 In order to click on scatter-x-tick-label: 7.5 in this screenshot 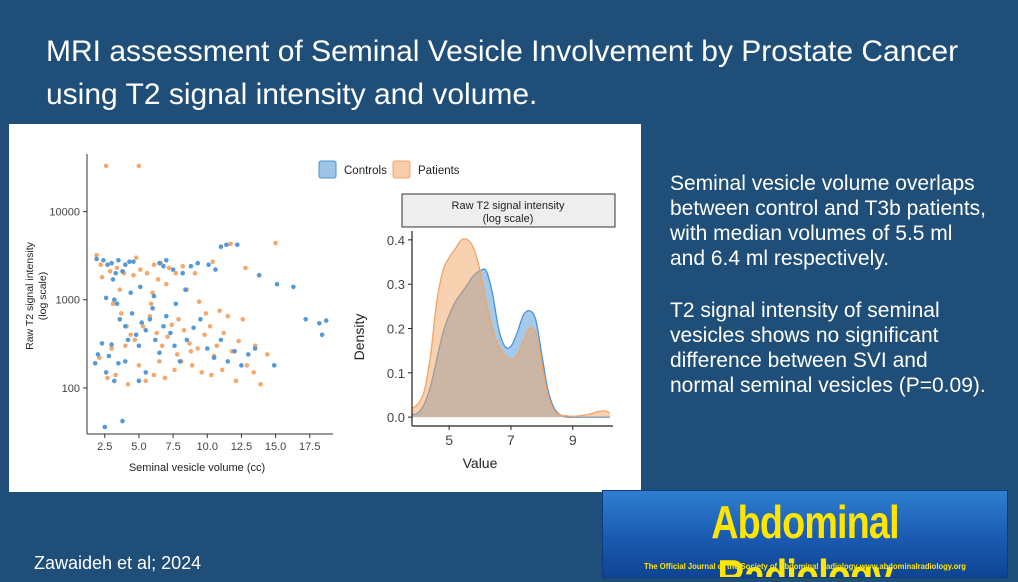, I will do `click(172, 447)`.